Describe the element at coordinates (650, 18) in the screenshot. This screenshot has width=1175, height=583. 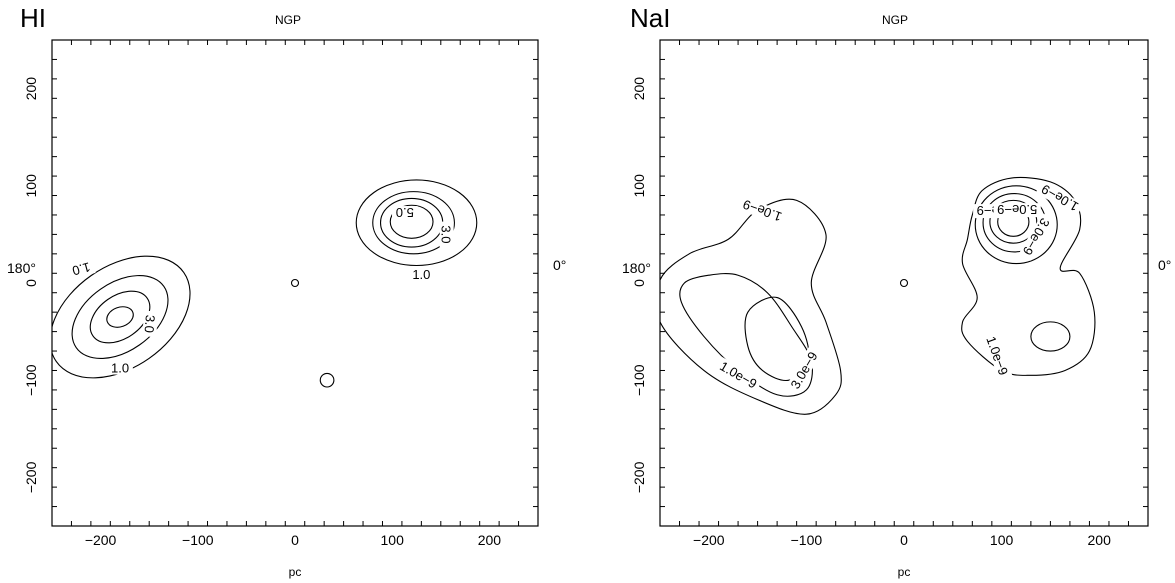
I see `nai-panel-title: NaI` at that location.